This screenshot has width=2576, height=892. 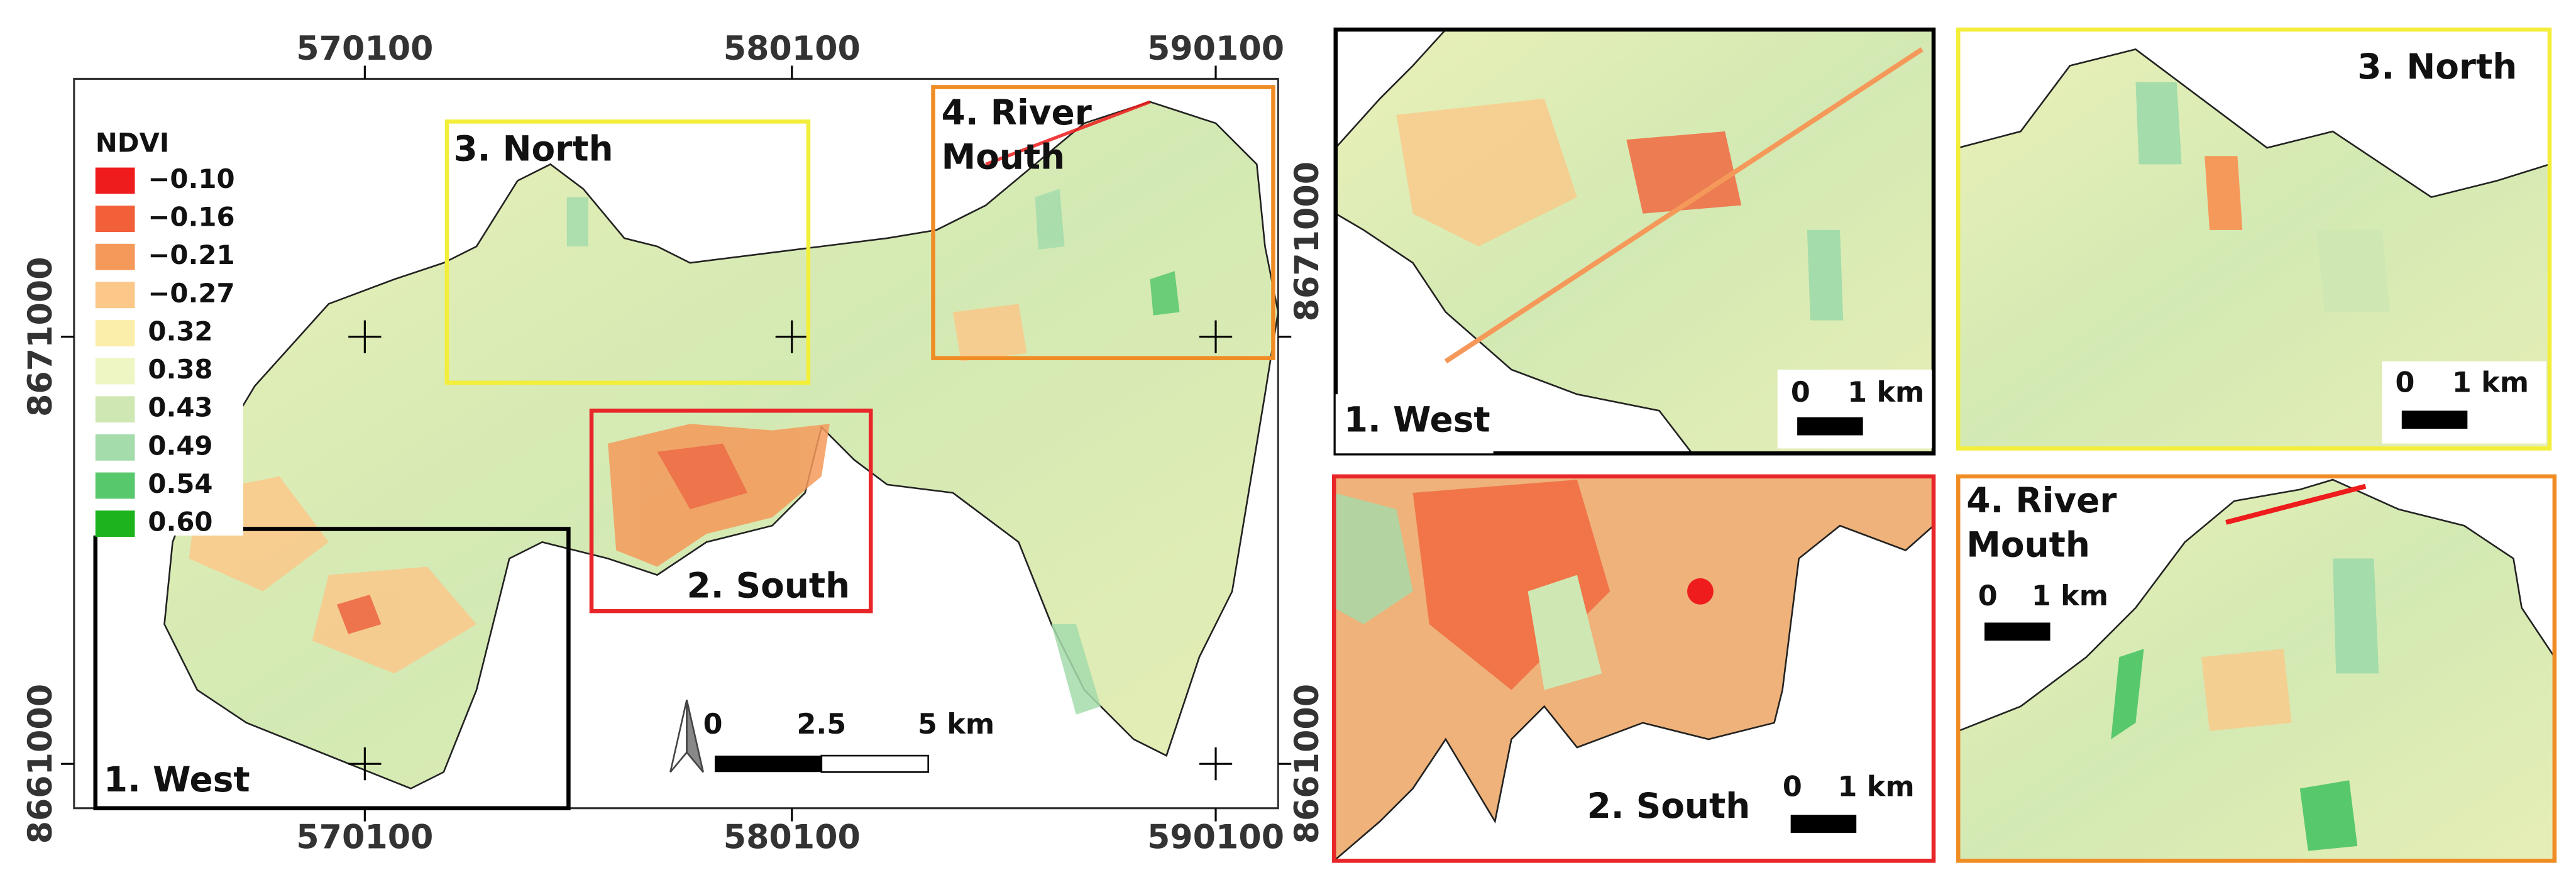 I want to click on legend-label: −0.27, so click(x=191, y=293).